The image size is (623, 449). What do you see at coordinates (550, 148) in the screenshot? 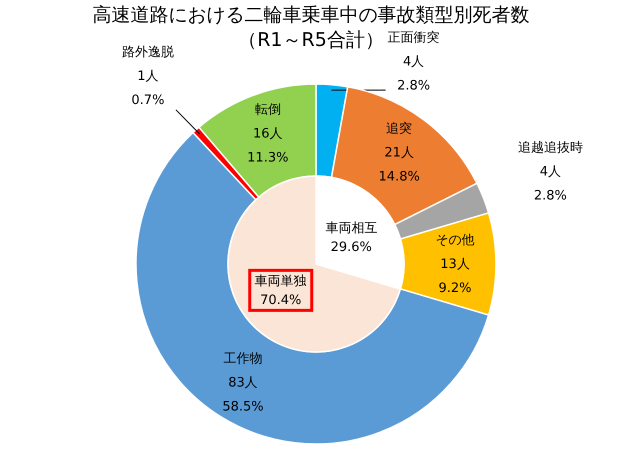
I see `slice-label: 追越追抜時` at bounding box center [550, 148].